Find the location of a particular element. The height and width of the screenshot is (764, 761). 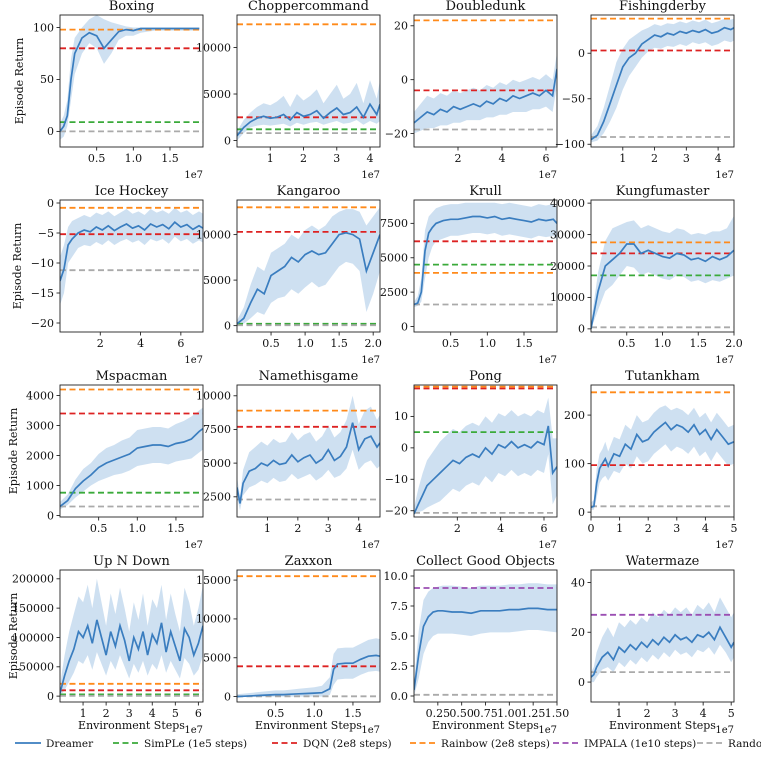

chart-namethisgame: Namethisgame 2500 5000 7500 10000 1 2 3 4 1e7 is located at coordinates (288, 460).